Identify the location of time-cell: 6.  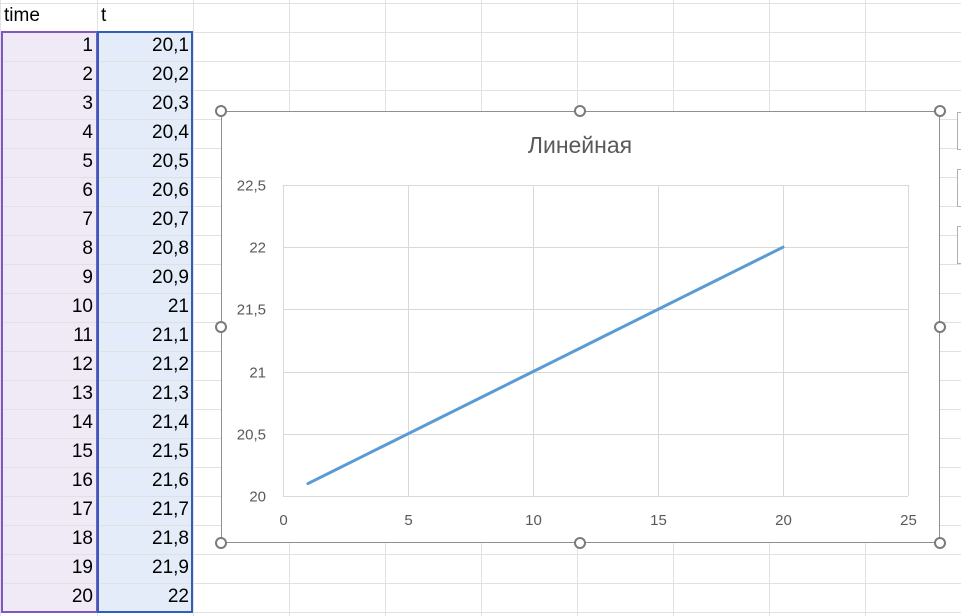
(87, 190).